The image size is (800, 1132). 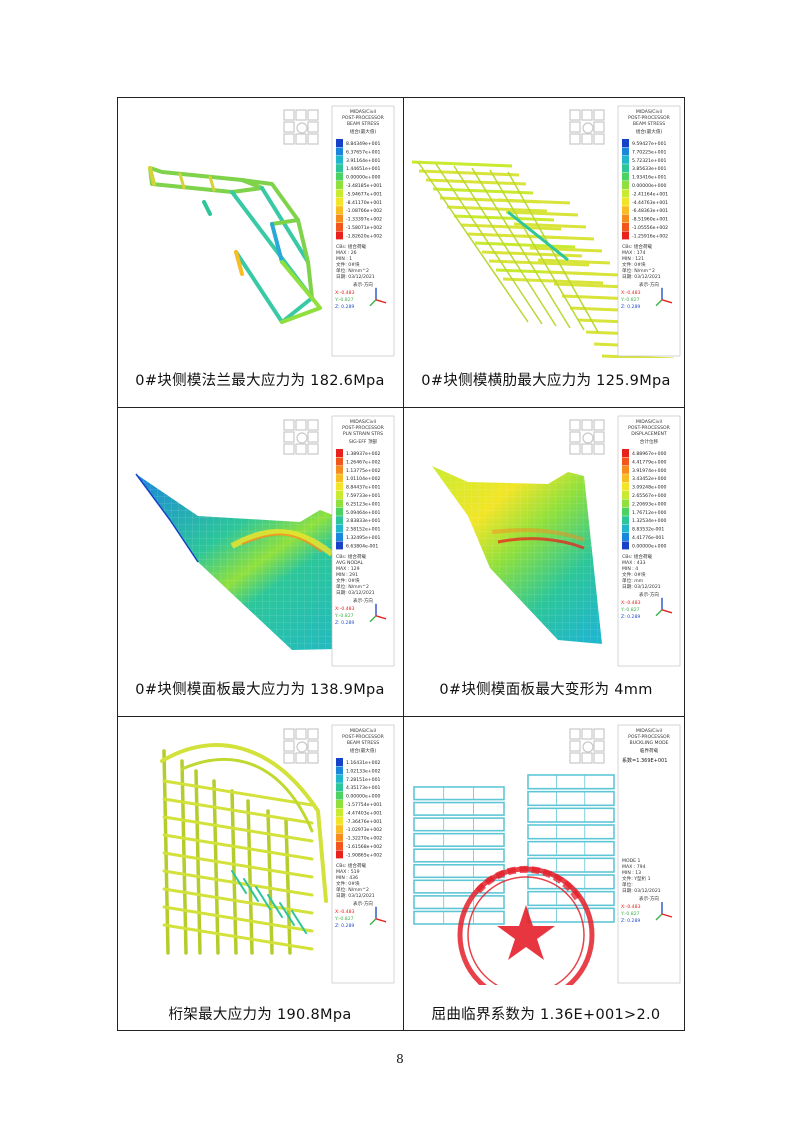 What do you see at coordinates (364, 830) in the screenshot?
I see `legend-value: -1.02973e+002` at bounding box center [364, 830].